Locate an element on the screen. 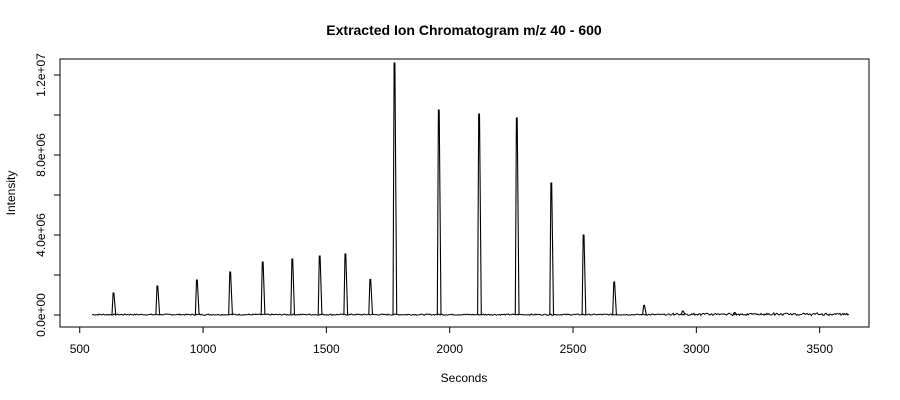 This screenshot has width=900, height=400. x-axis: 500 1000 1500 2000 2500 3000 3500 is located at coordinates (451, 341).